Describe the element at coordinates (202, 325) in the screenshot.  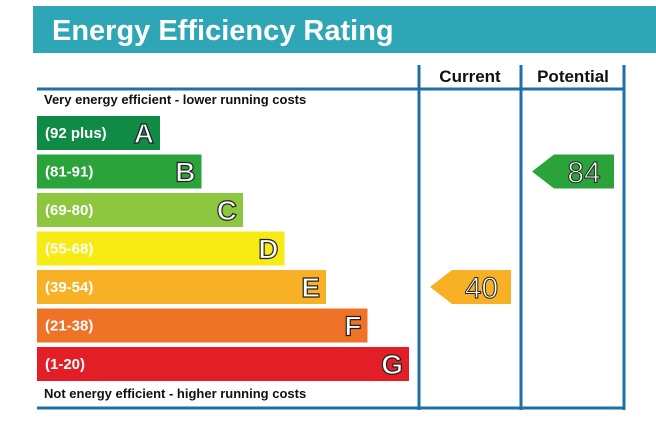
I see `band-bar-f` at that location.